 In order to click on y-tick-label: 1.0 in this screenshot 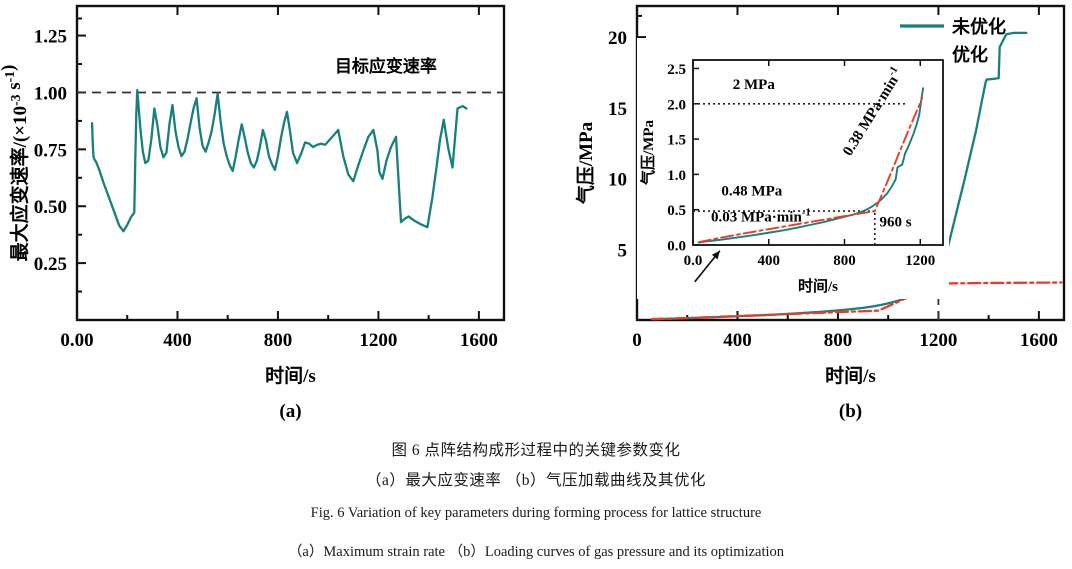, I will do `click(676, 176)`.